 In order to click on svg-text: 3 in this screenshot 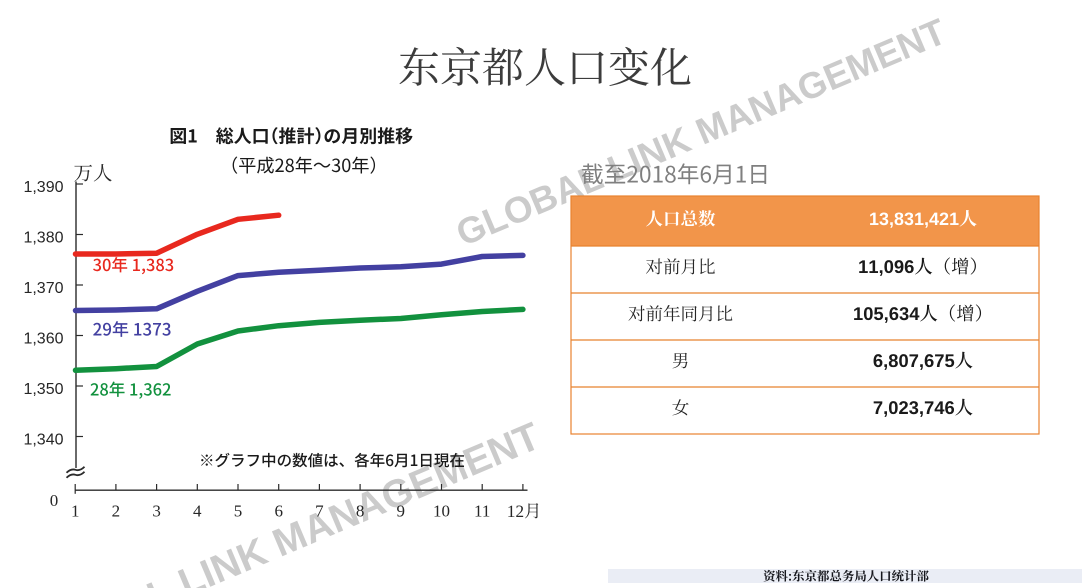, I will do `click(156, 511)`.